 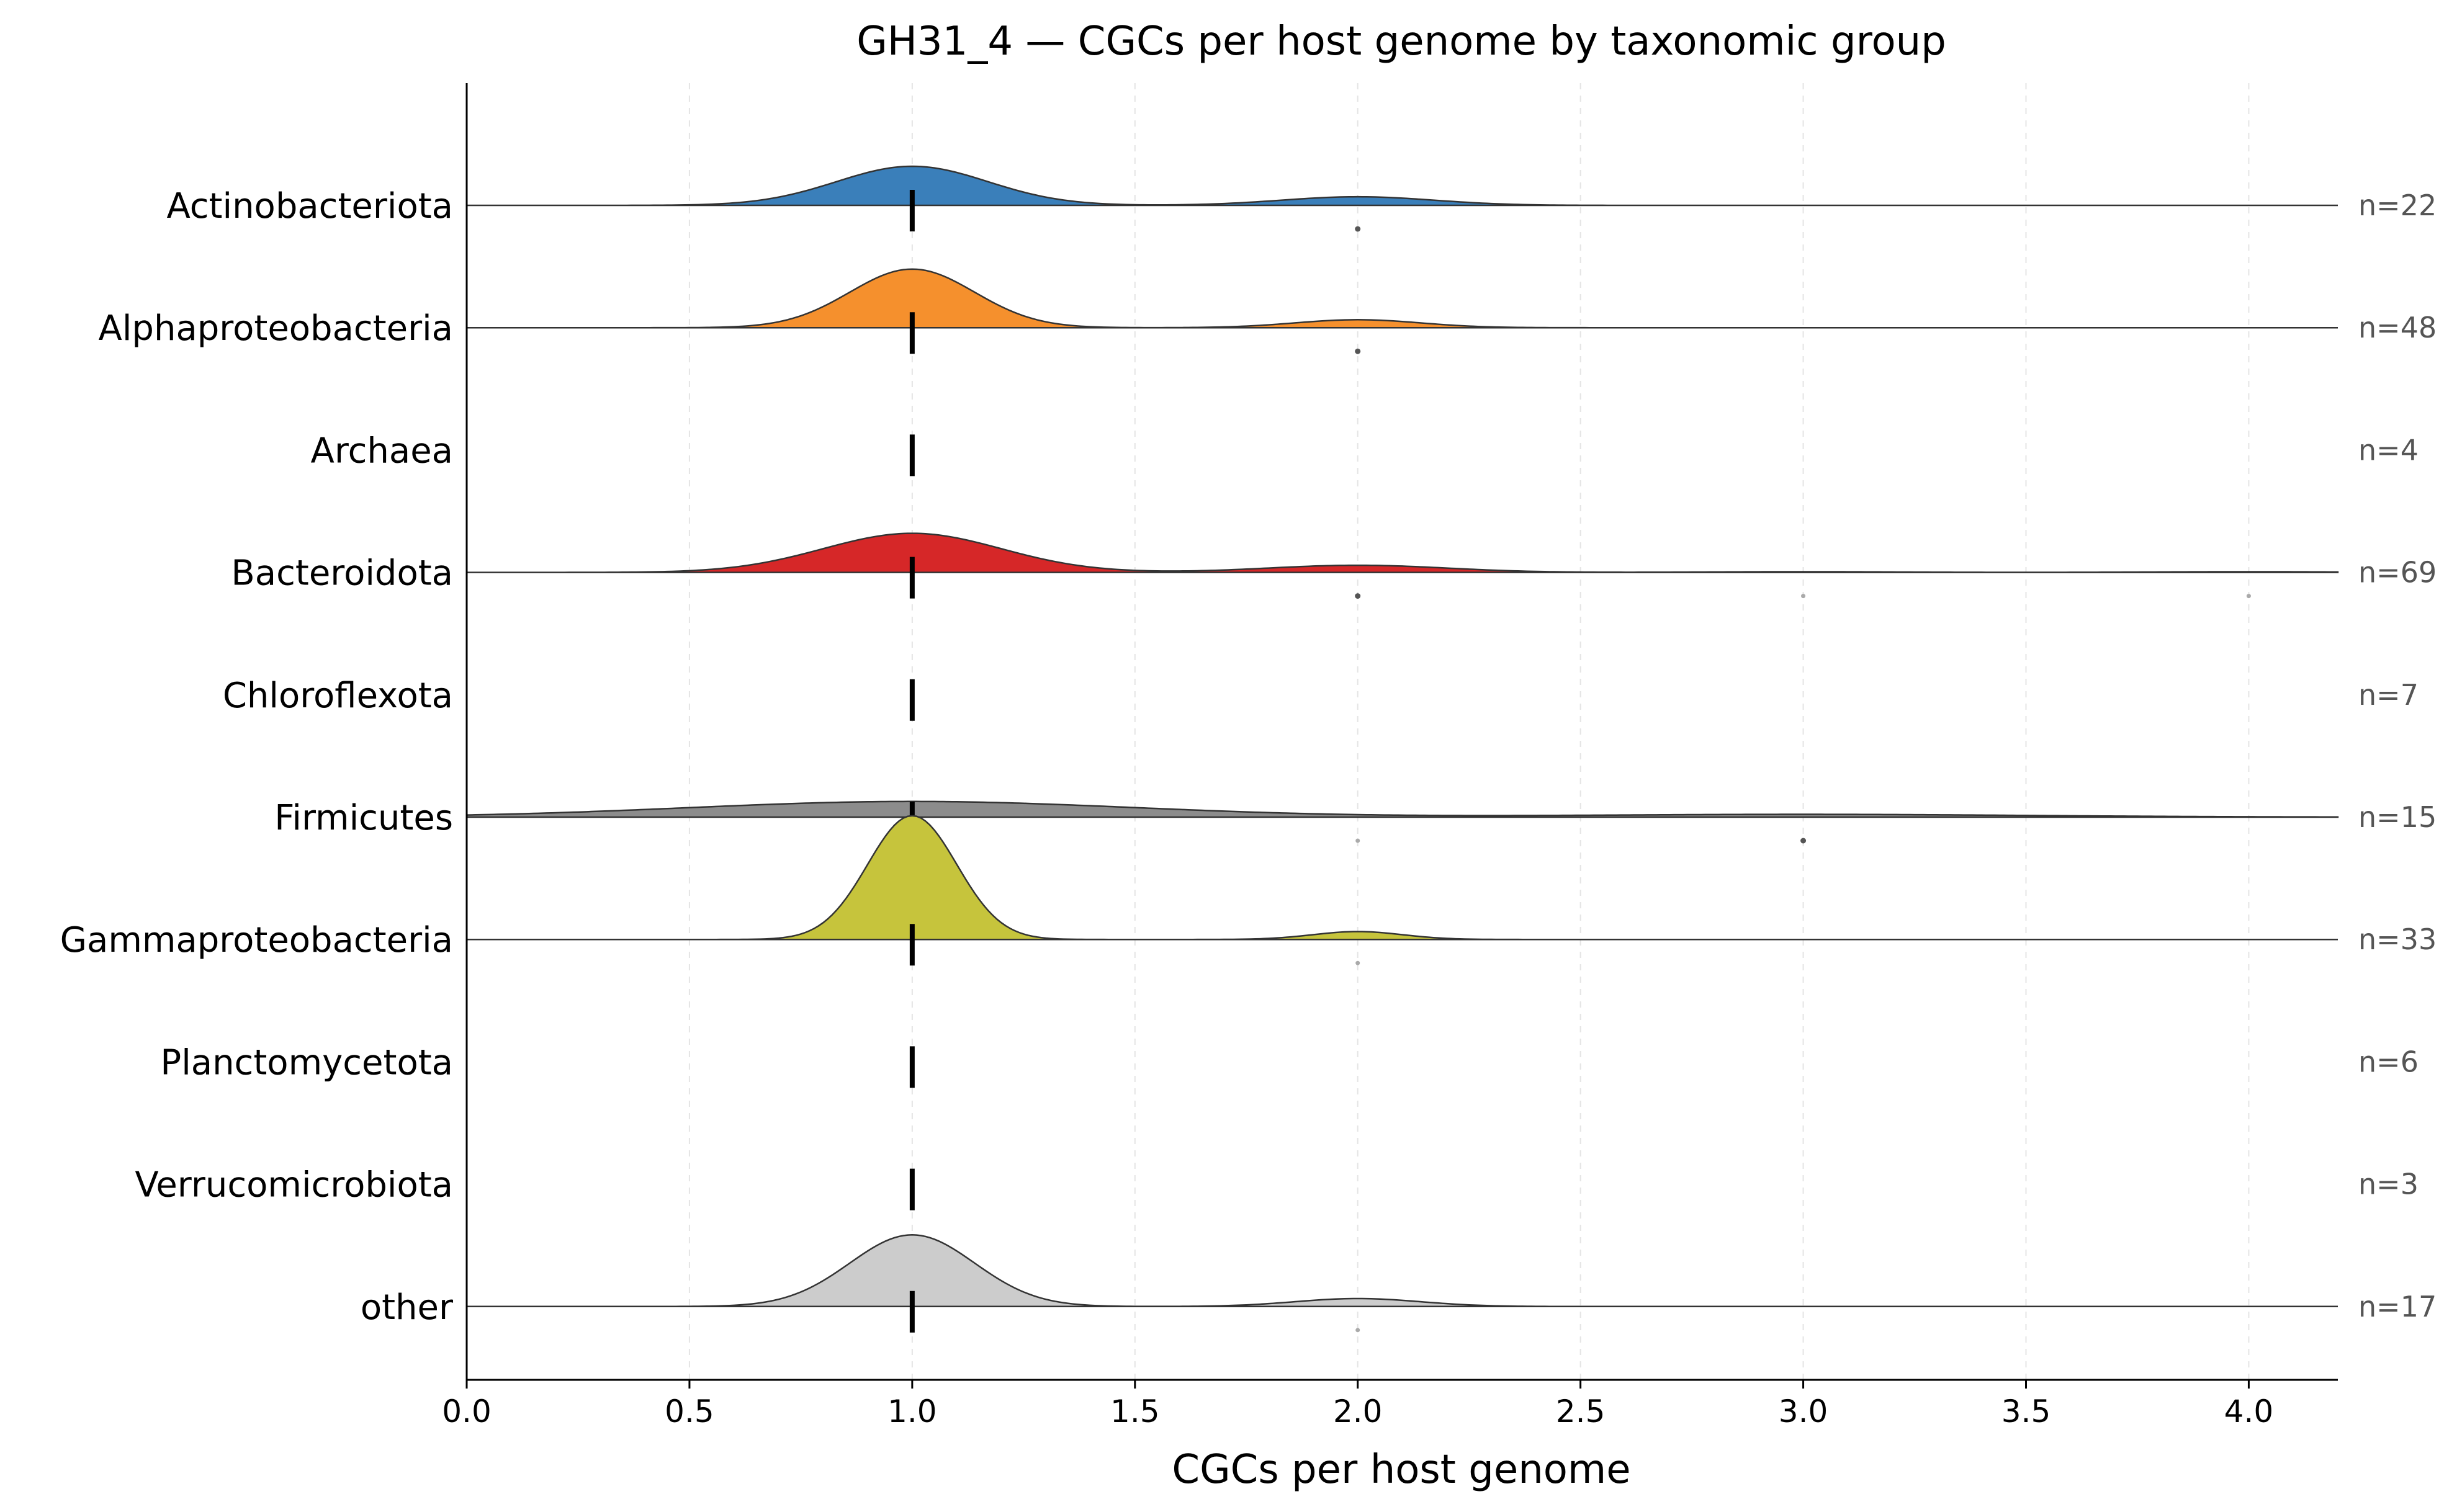 What do you see at coordinates (2249, 1411) in the screenshot?
I see `x-tick-label: 4.0` at bounding box center [2249, 1411].